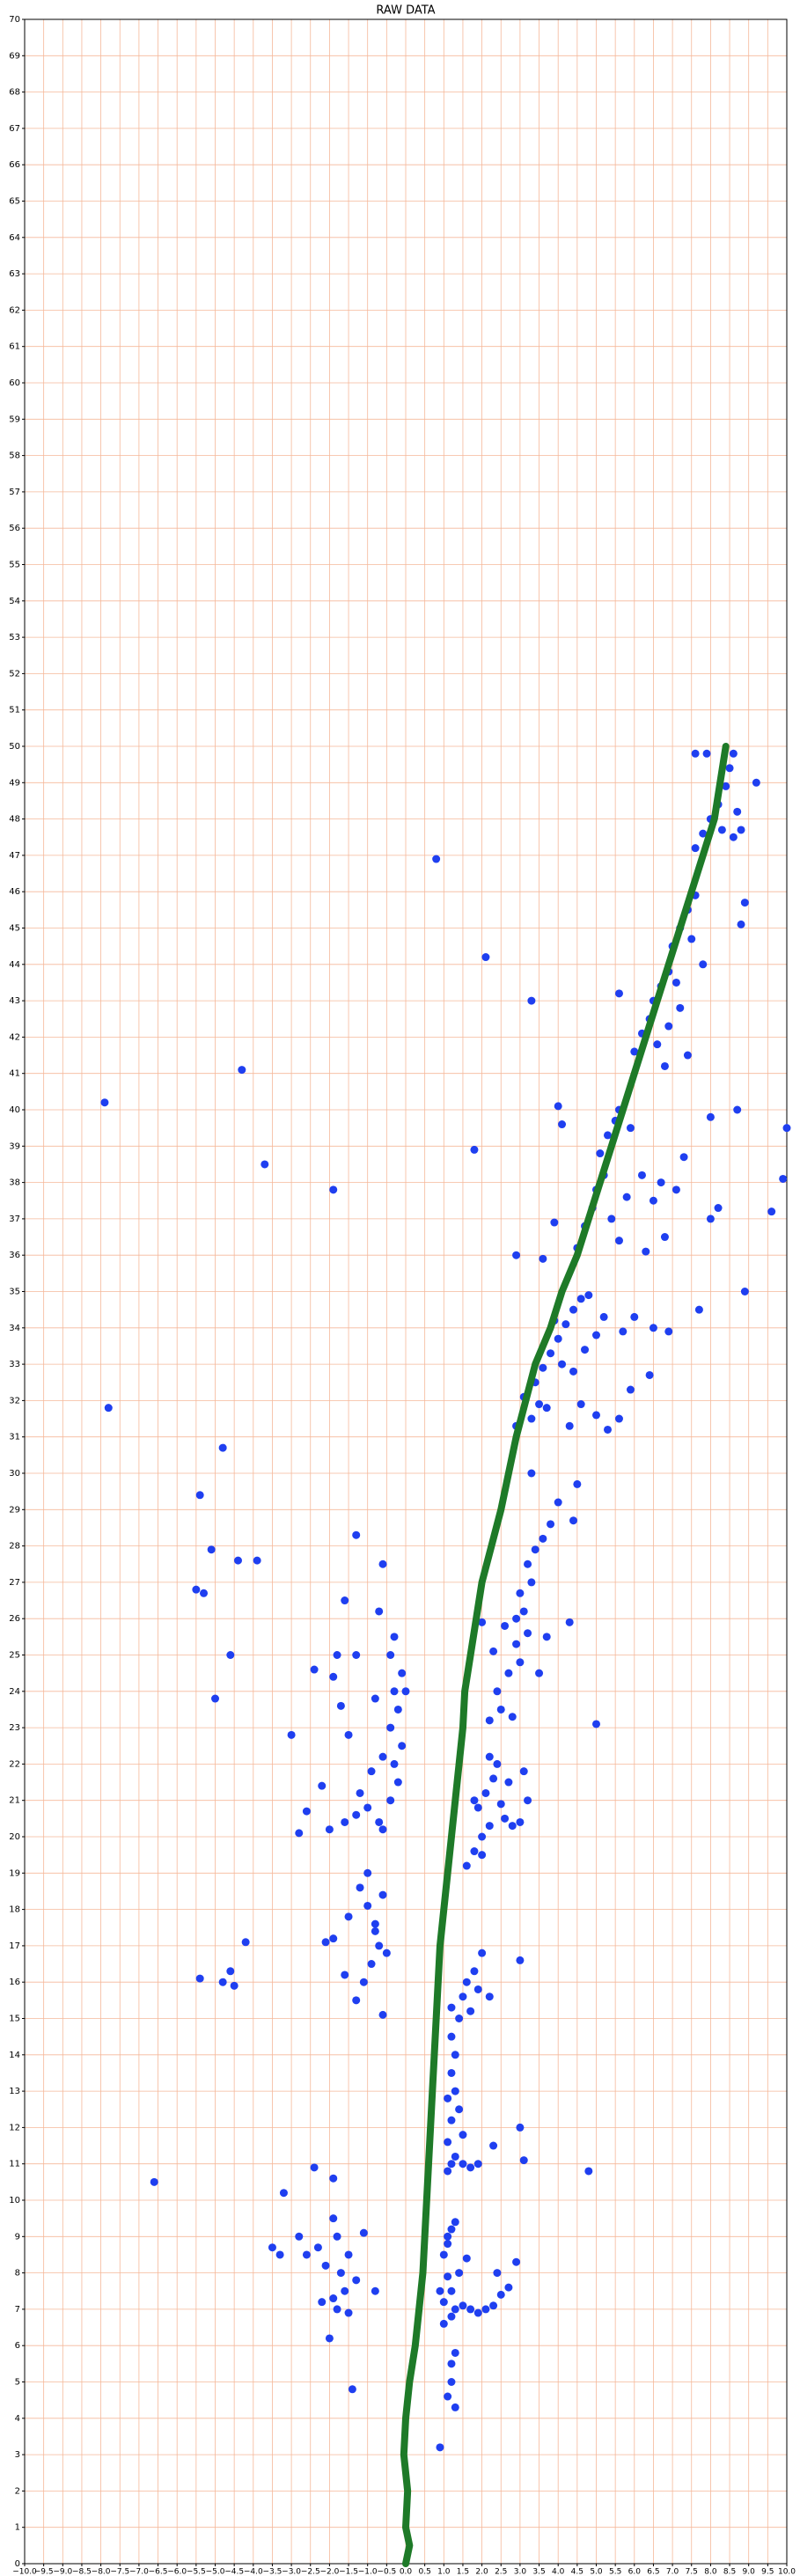 The image size is (800, 2576). Describe the element at coordinates (119, 2572) in the screenshot. I see `x-tick-label: −7.5` at that location.